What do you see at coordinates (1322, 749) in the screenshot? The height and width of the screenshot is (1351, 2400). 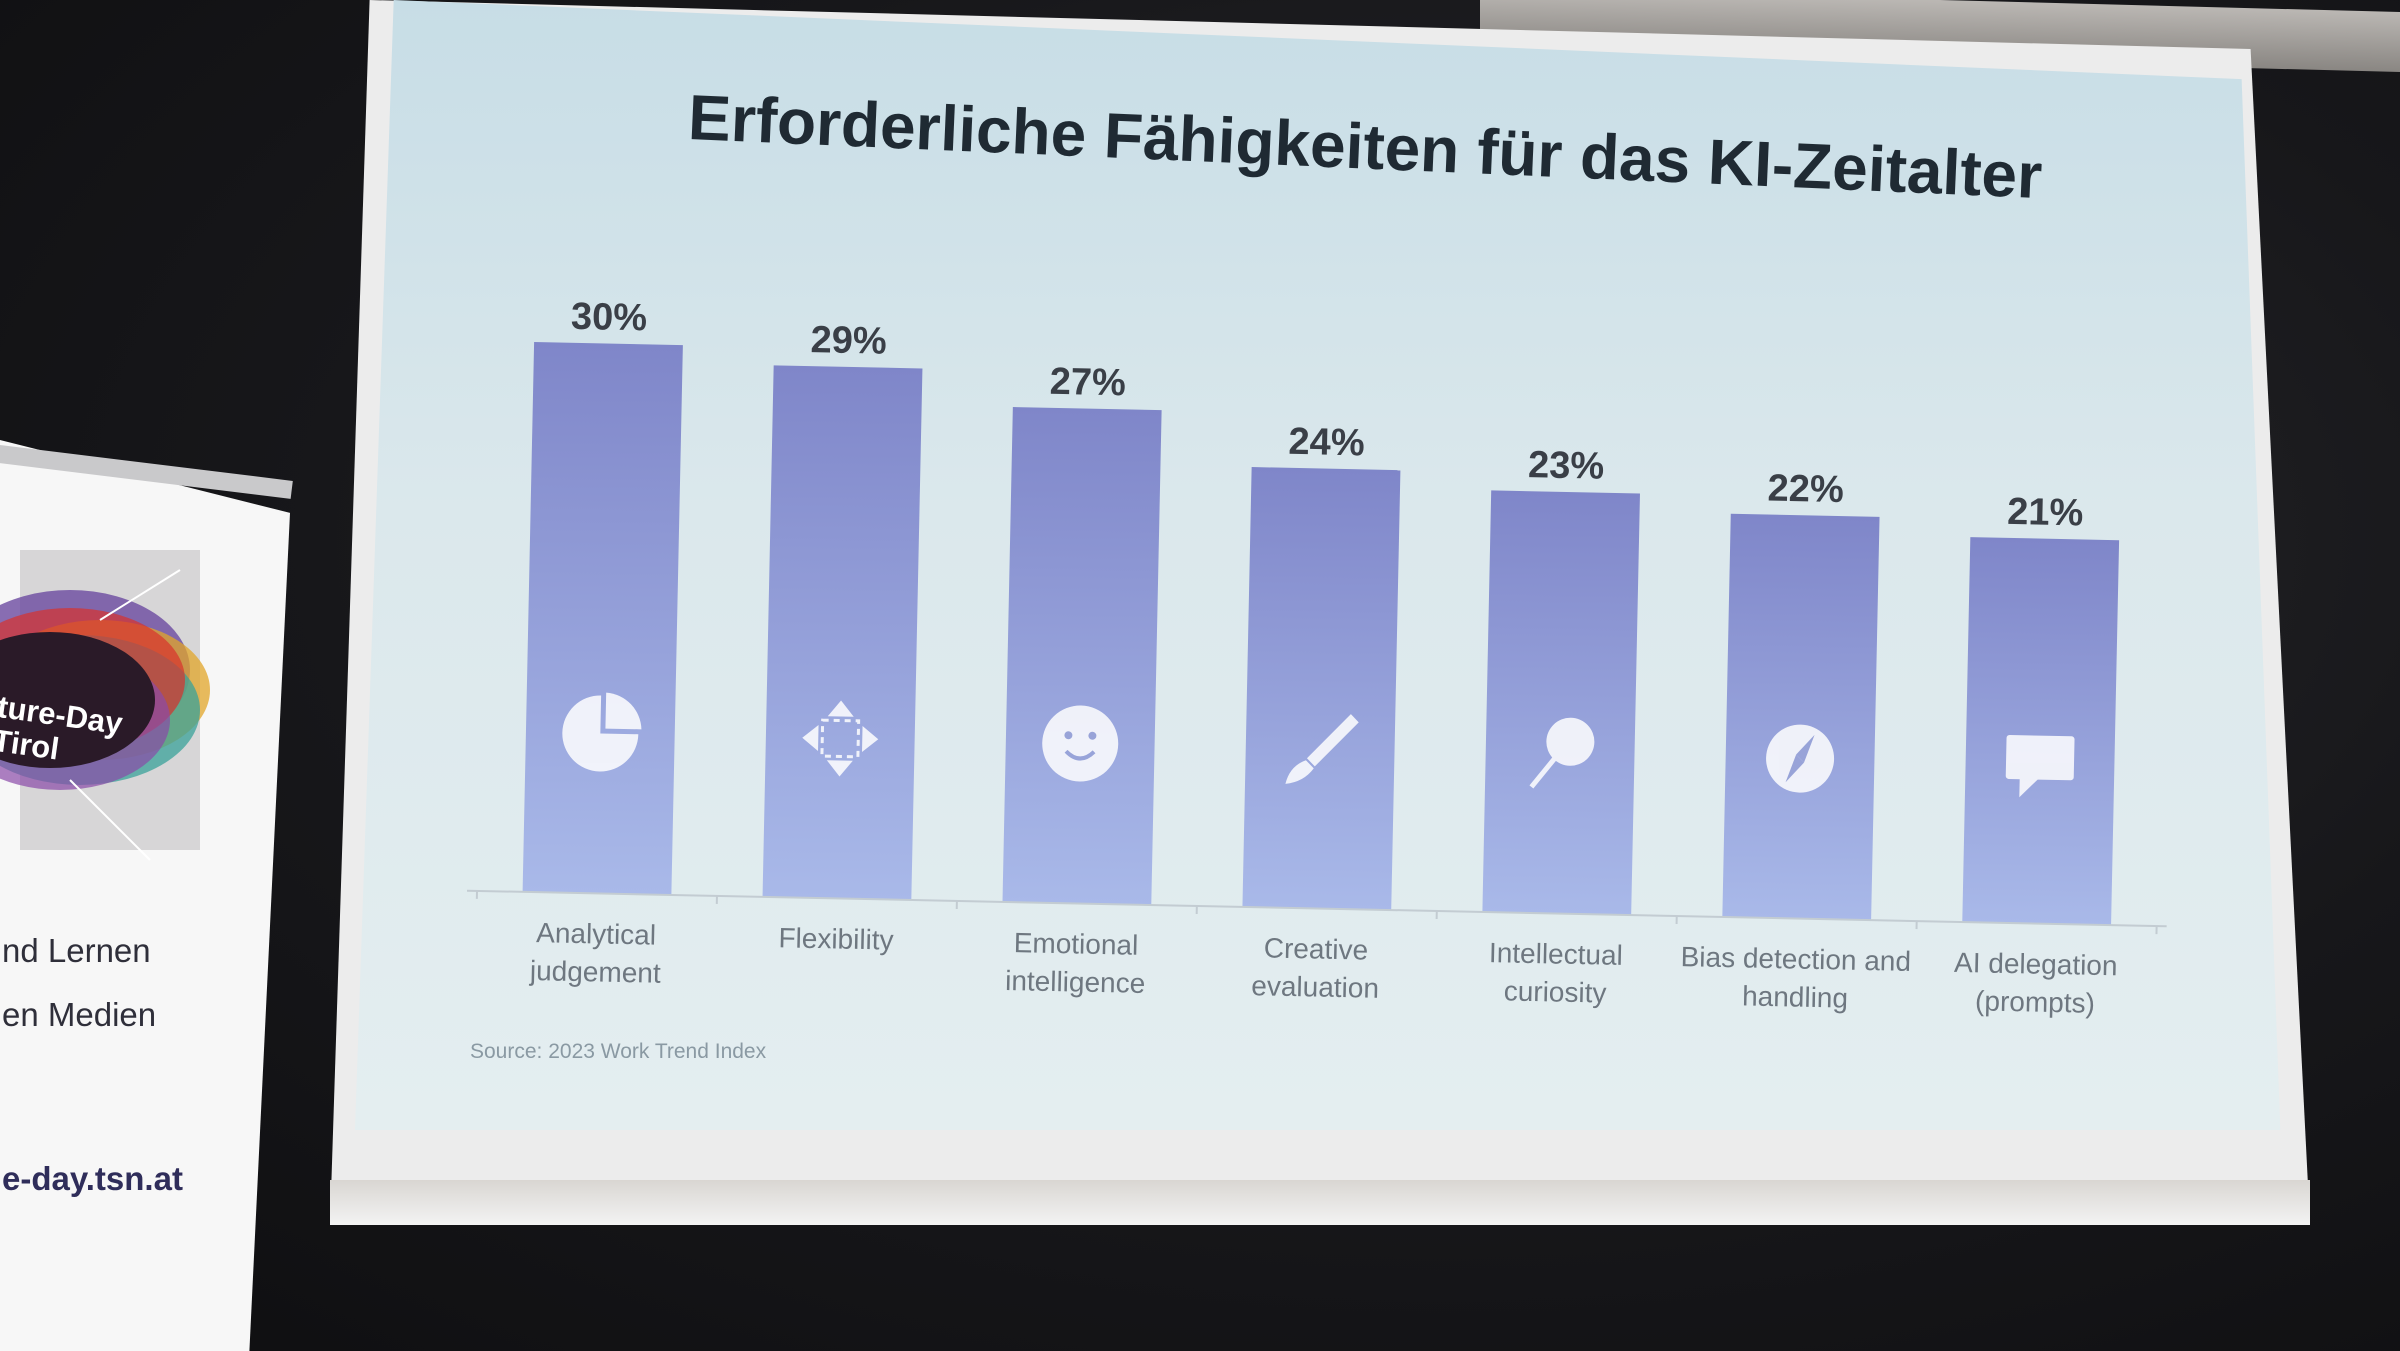 I see `paintbrush-icon` at bounding box center [1322, 749].